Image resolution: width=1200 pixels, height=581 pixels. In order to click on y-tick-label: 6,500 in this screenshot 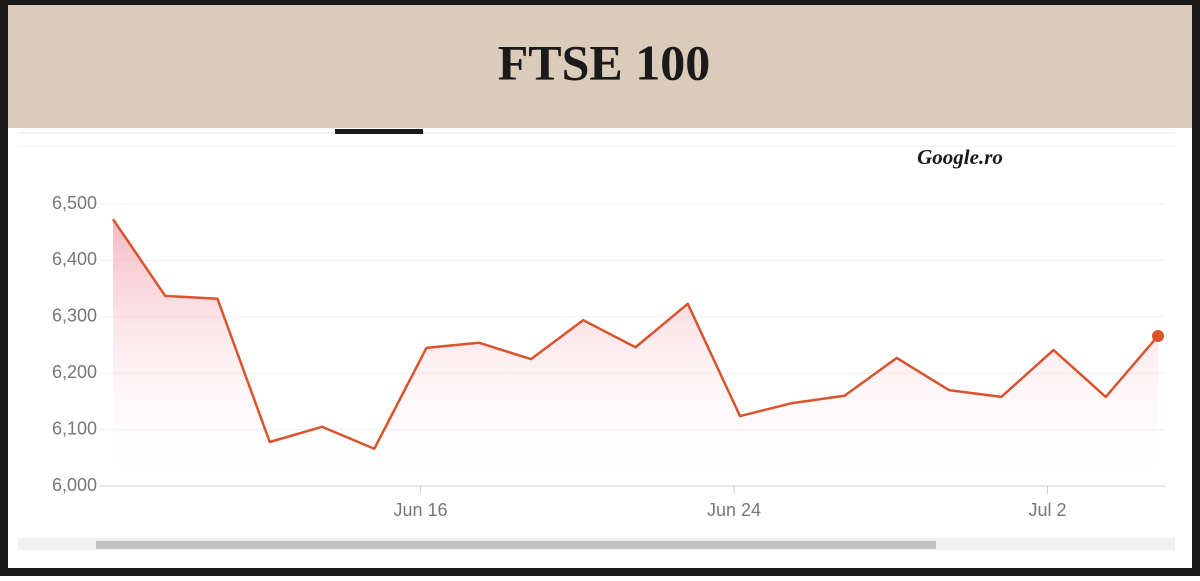, I will do `click(74, 203)`.